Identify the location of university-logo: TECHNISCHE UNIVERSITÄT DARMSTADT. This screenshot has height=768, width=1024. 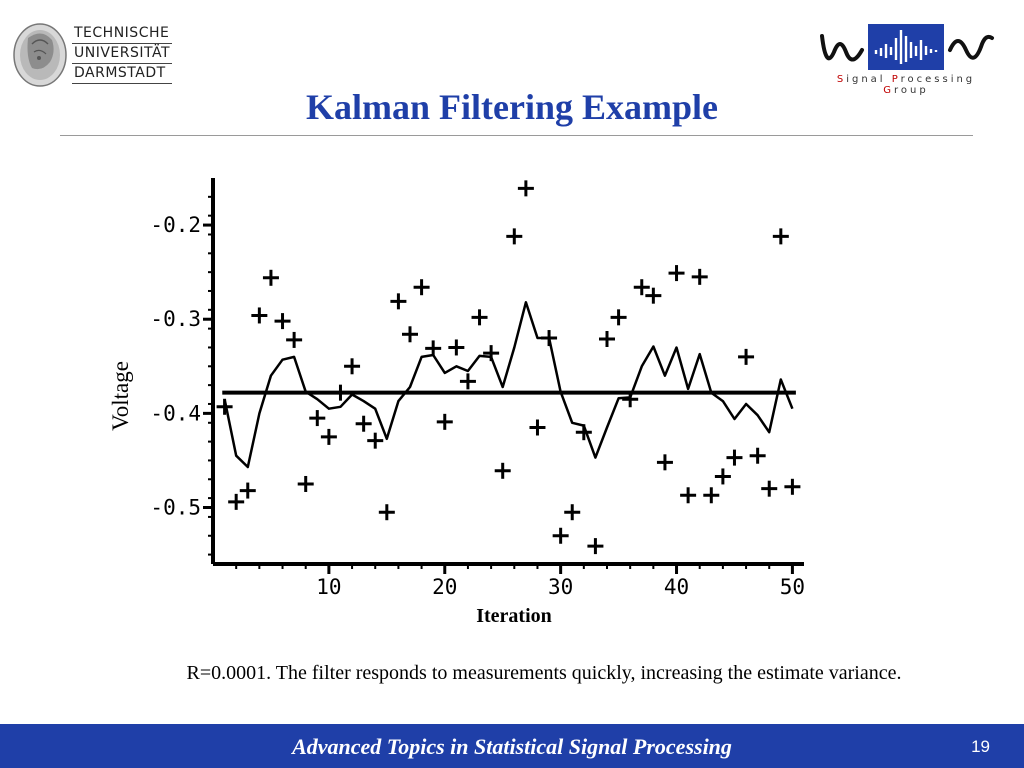
(94, 56).